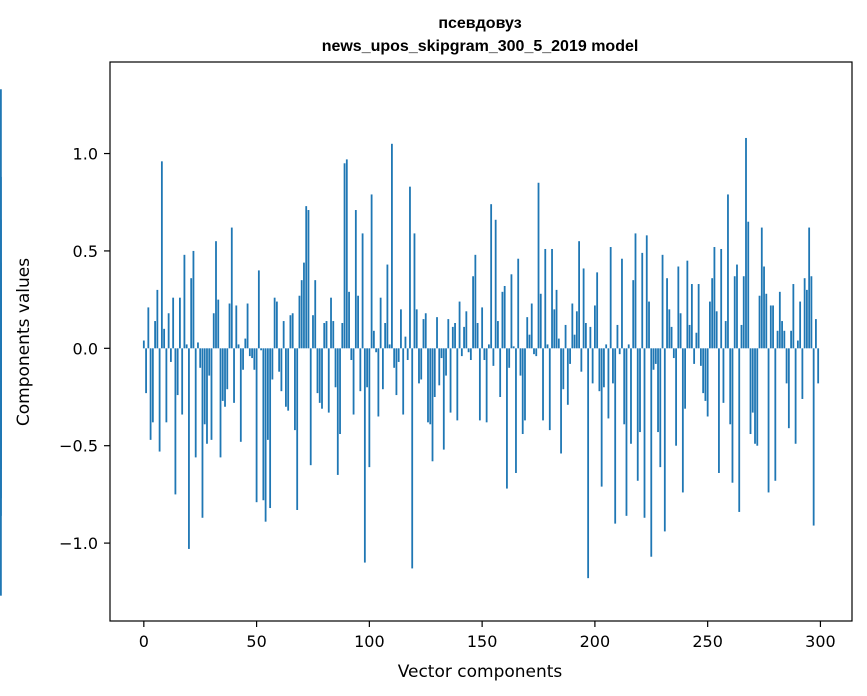  Describe the element at coordinates (480, 46) in the screenshot. I see `chart-subtitle: news_upos_skipgram_300_5_2019 model` at that location.